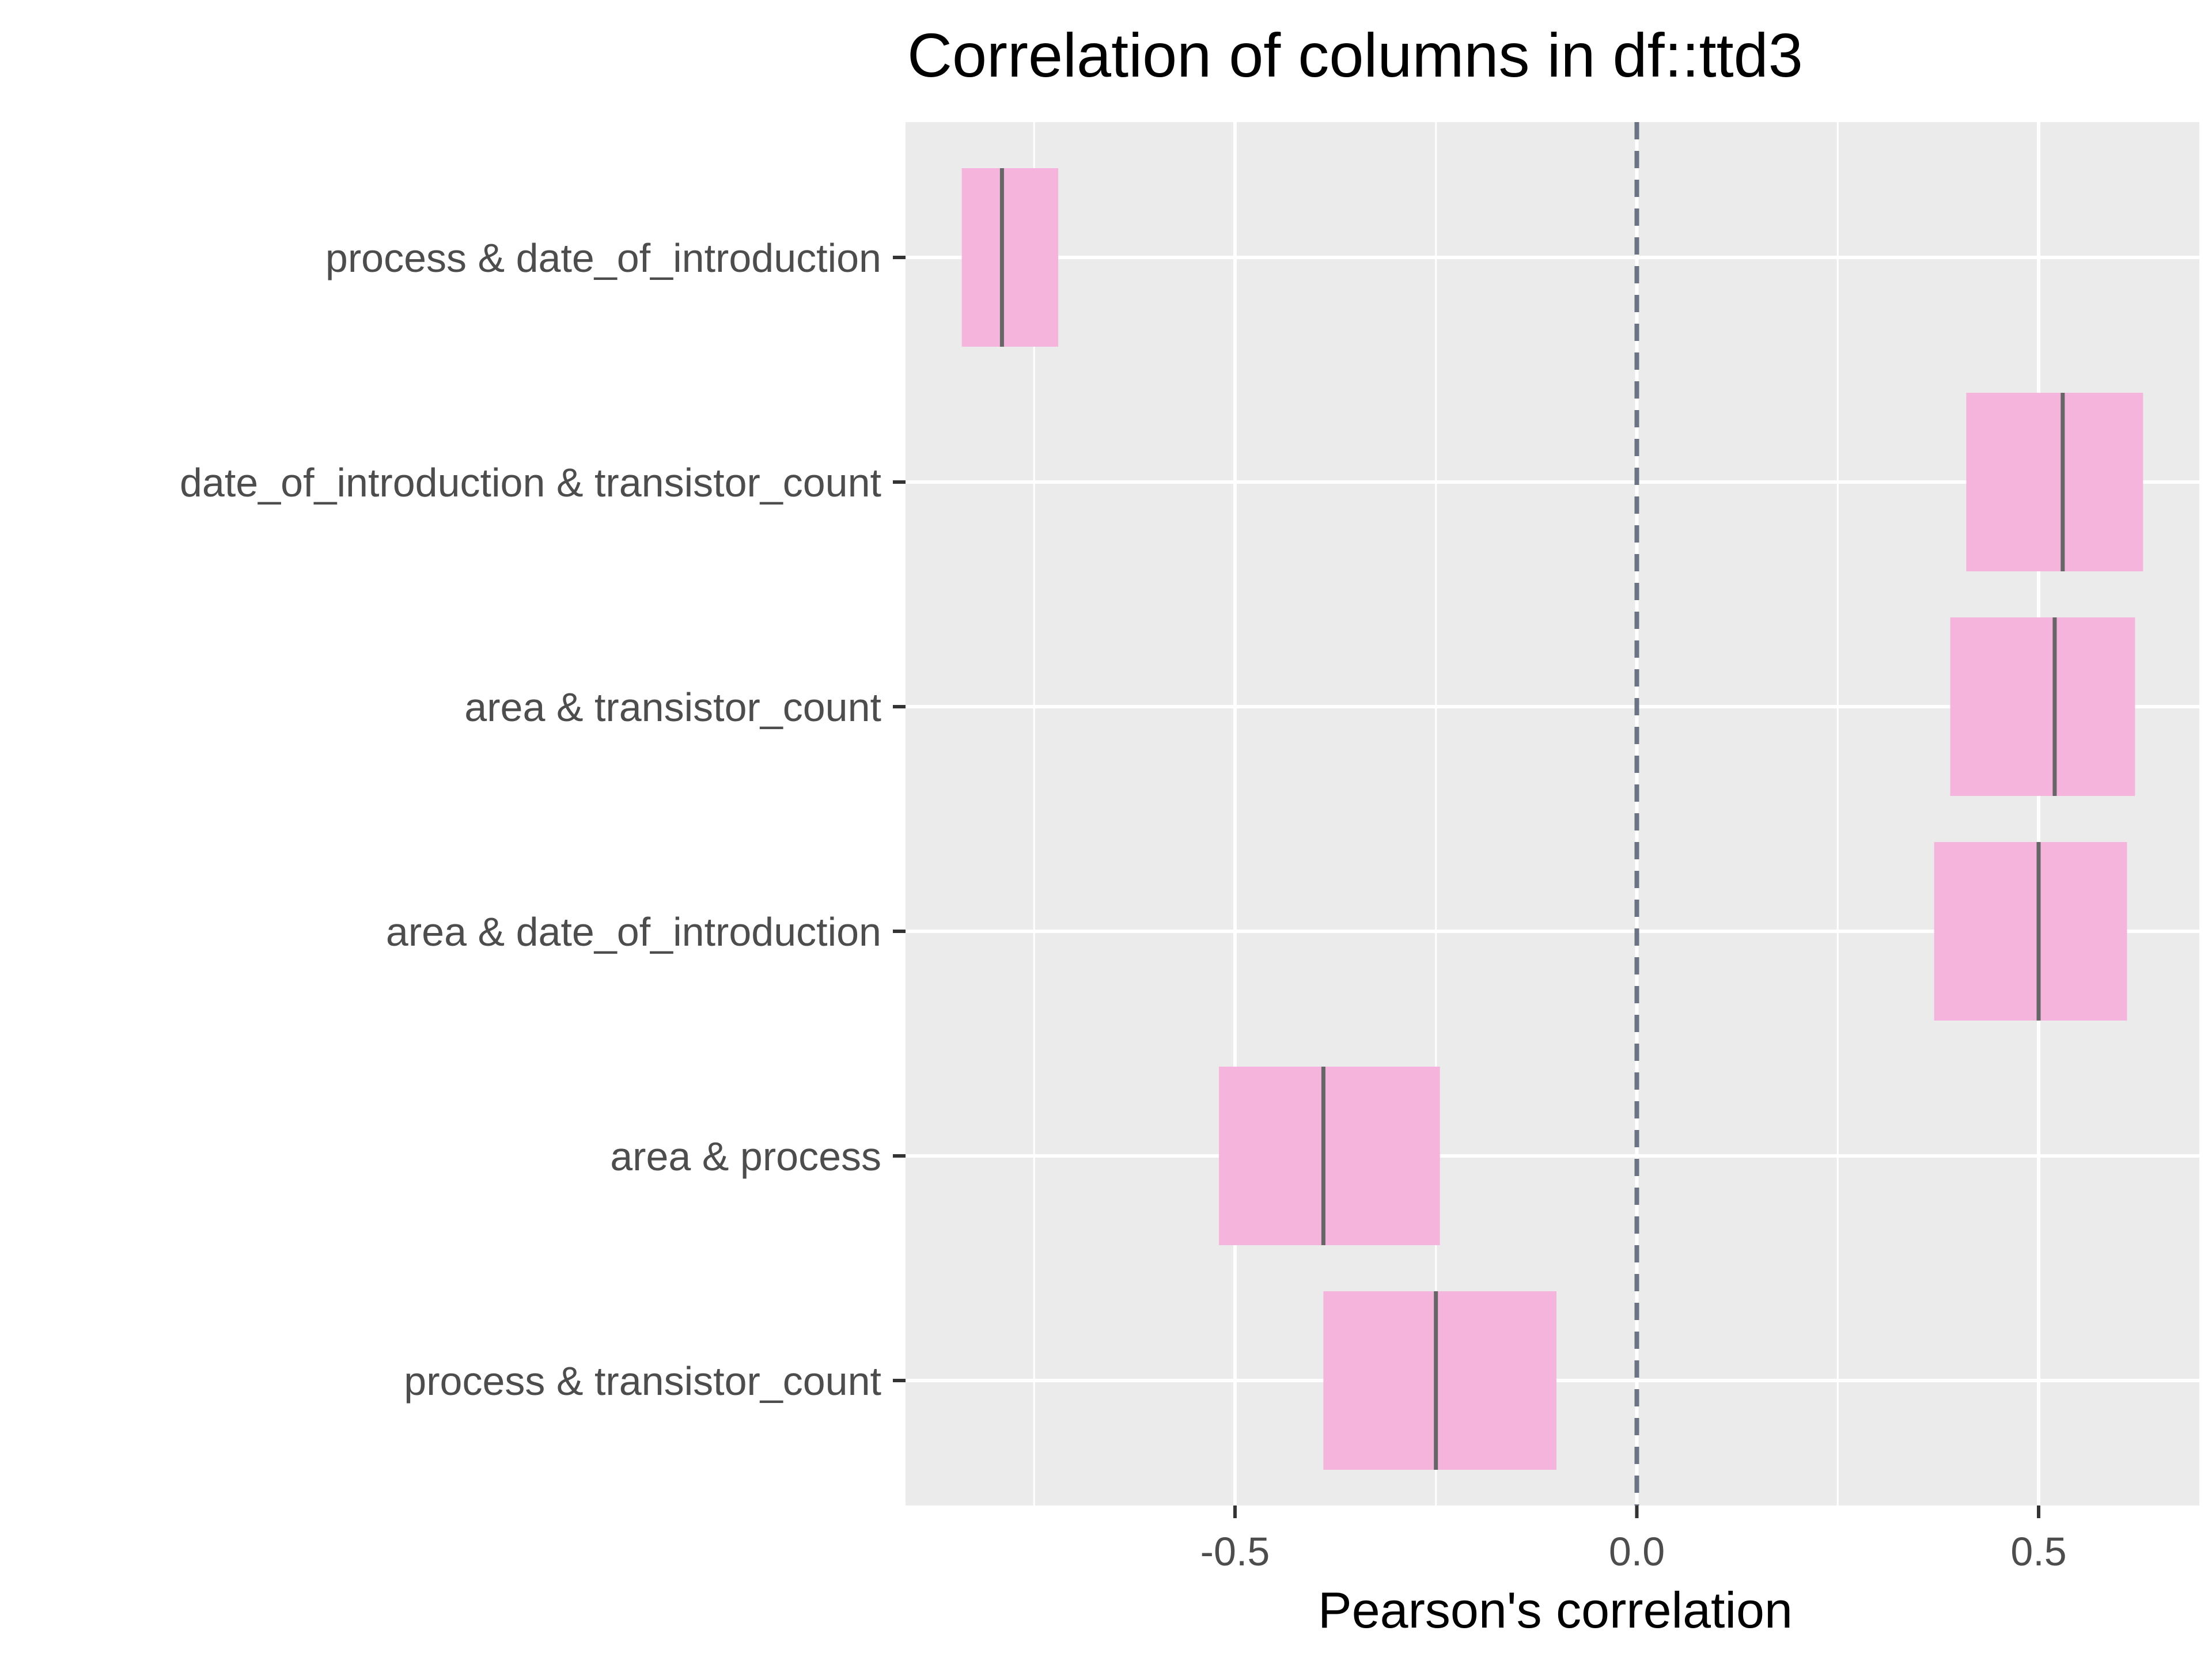 This screenshot has height=1661, width=2212. What do you see at coordinates (642, 1381) in the screenshot?
I see `y-tick-label: process & transistor_count` at bounding box center [642, 1381].